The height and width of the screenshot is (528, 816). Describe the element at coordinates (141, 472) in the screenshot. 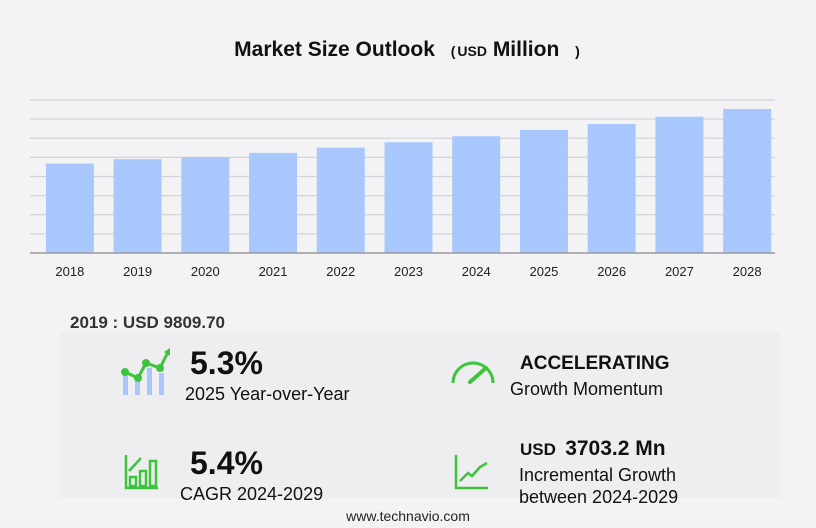

I see `bar-growth-icon` at that location.